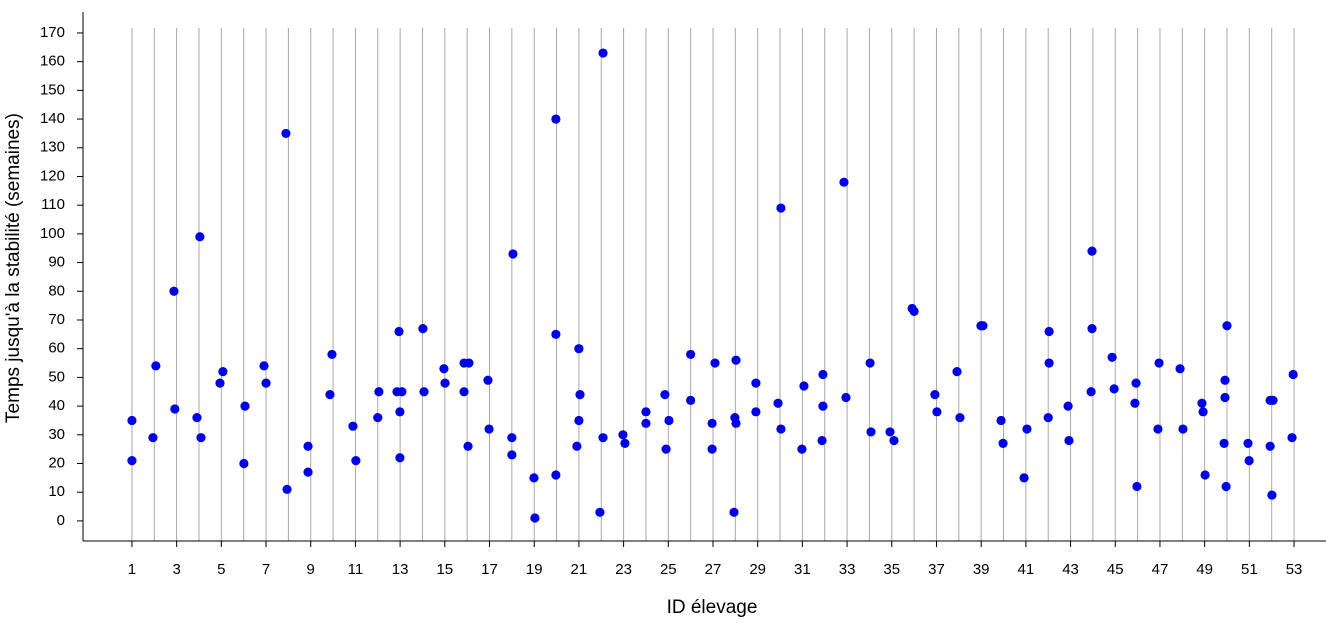  I want to click on y-tick-label: 30, so click(56, 434).